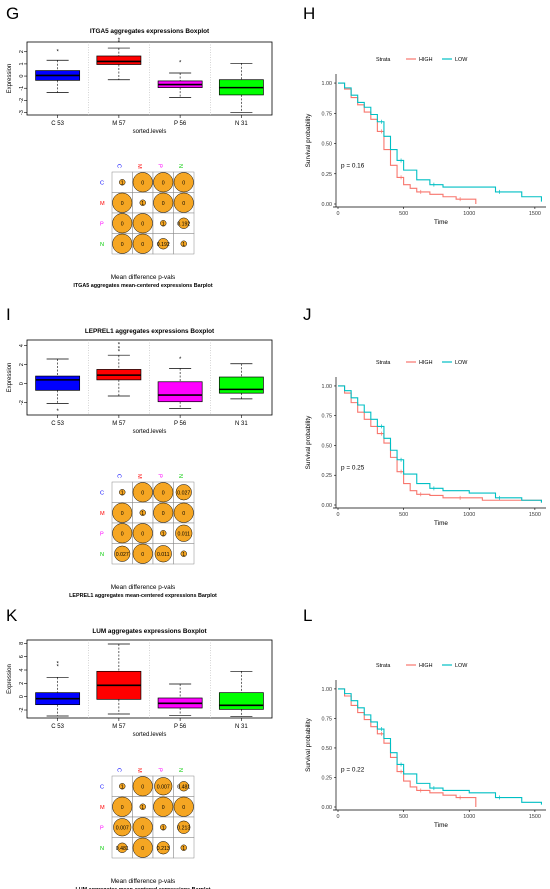  What do you see at coordinates (57, 424) in the screenshot?
I see `x-tick-label: C 53` at bounding box center [57, 424].